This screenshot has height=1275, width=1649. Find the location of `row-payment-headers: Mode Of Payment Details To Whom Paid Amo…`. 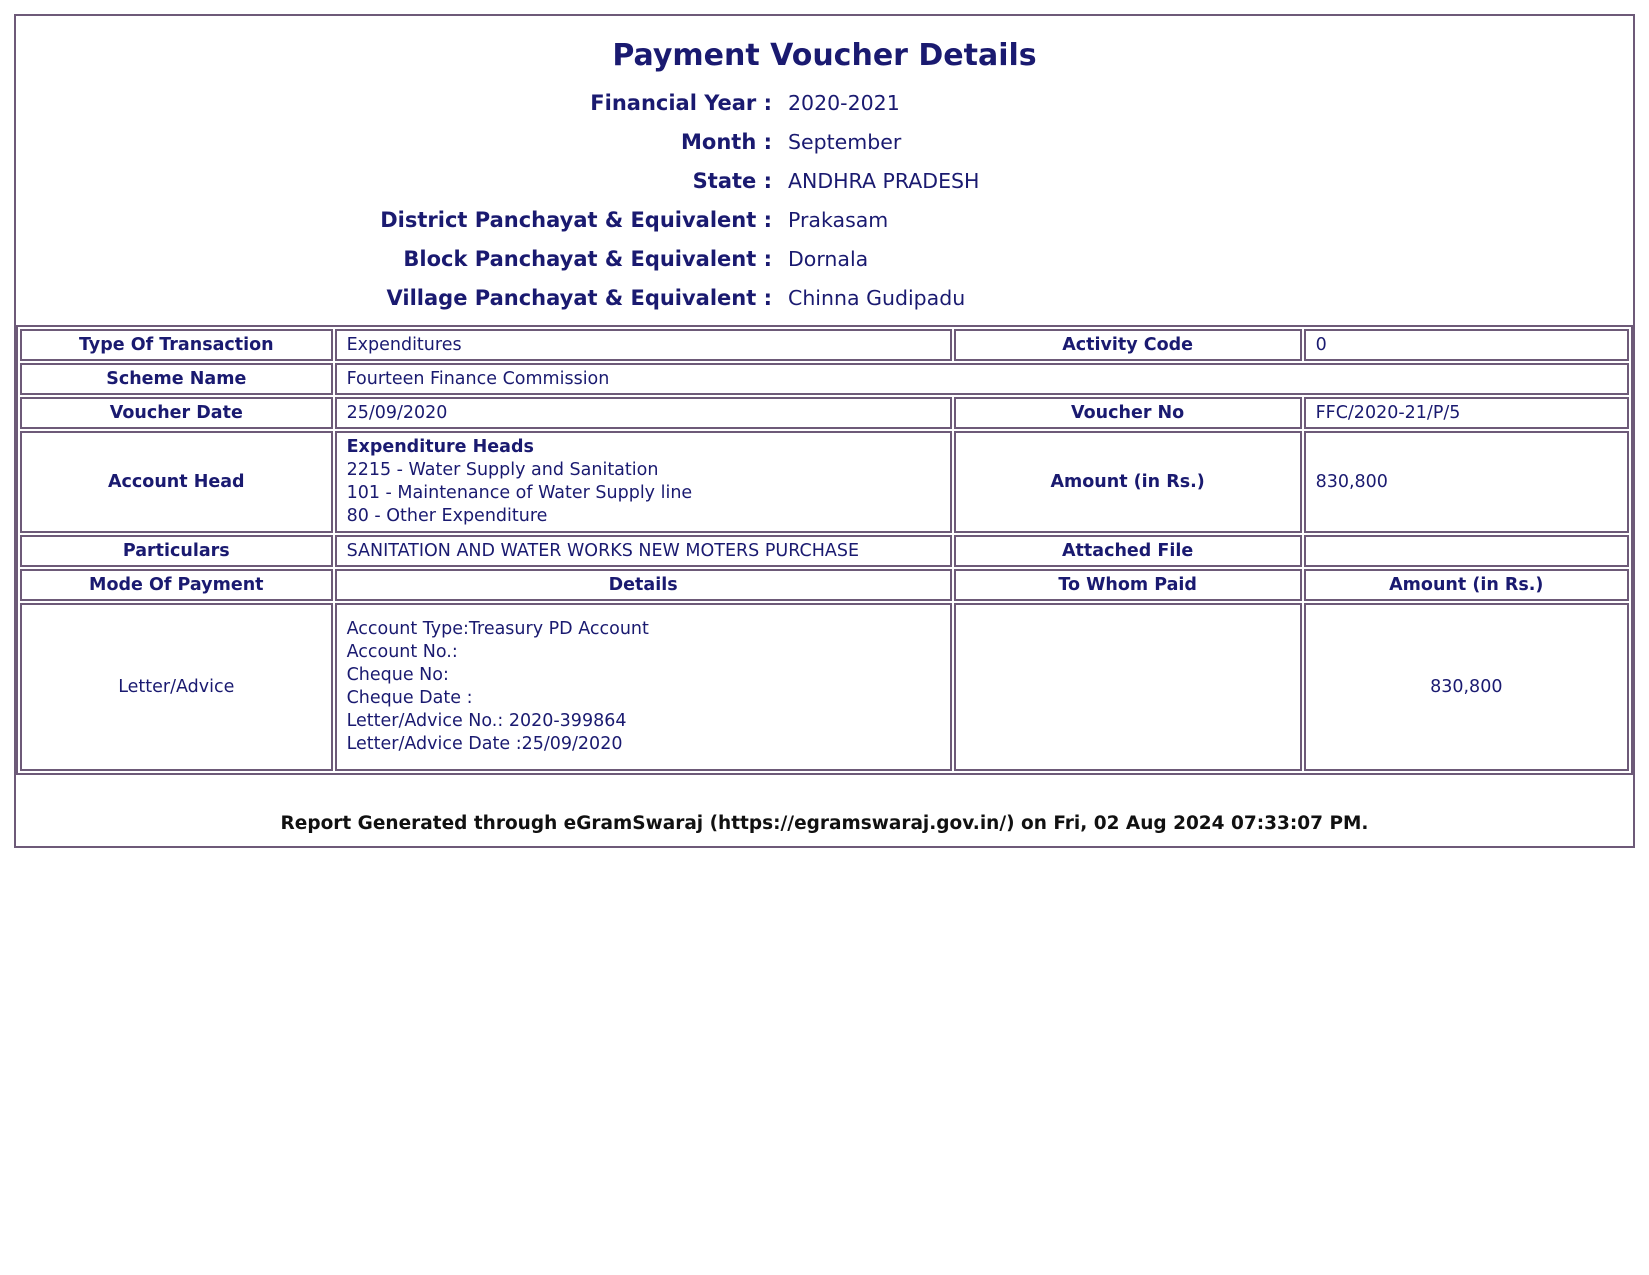

row-payment-headers: Mode Of Payment Details To Whom Paid Amo… is located at coordinates (824, 585).